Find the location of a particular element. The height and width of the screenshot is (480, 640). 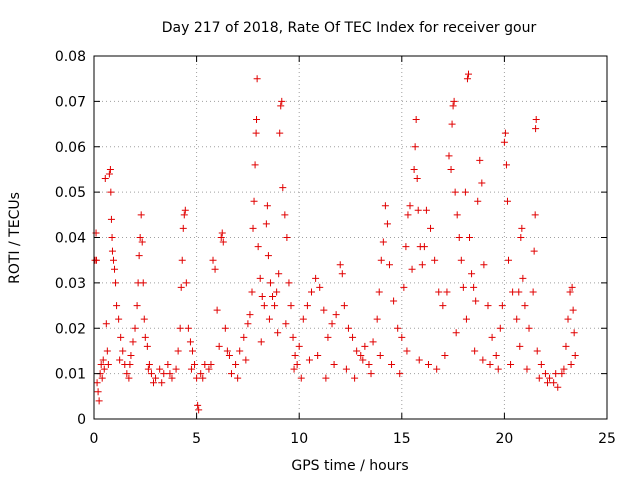

y-tick-label: 0.08 is located at coordinates (70, 57).